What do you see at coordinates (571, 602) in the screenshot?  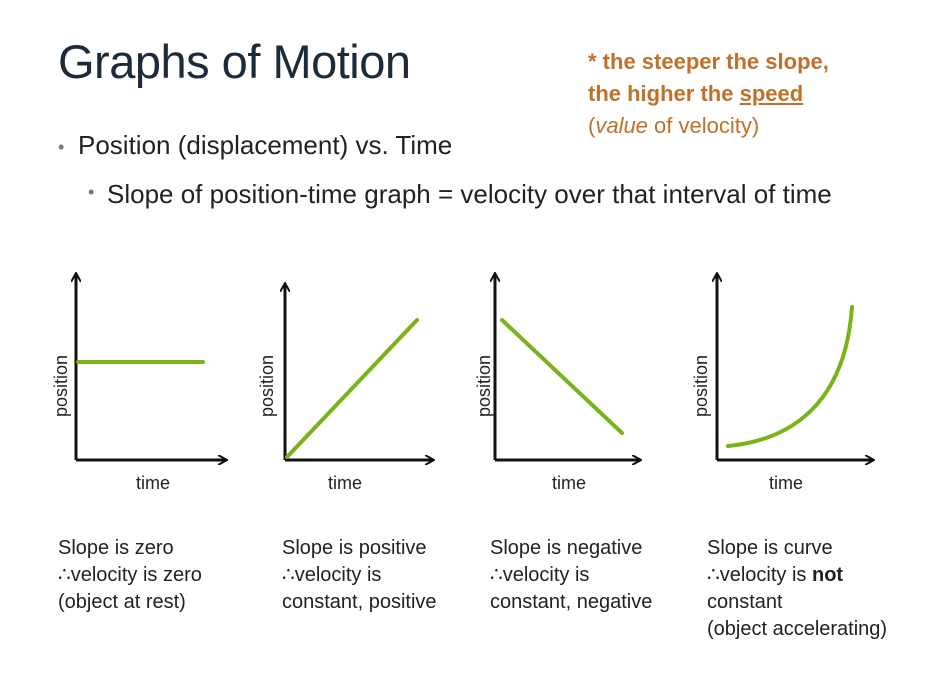 I see `caption-line: constant, negative` at bounding box center [571, 602].